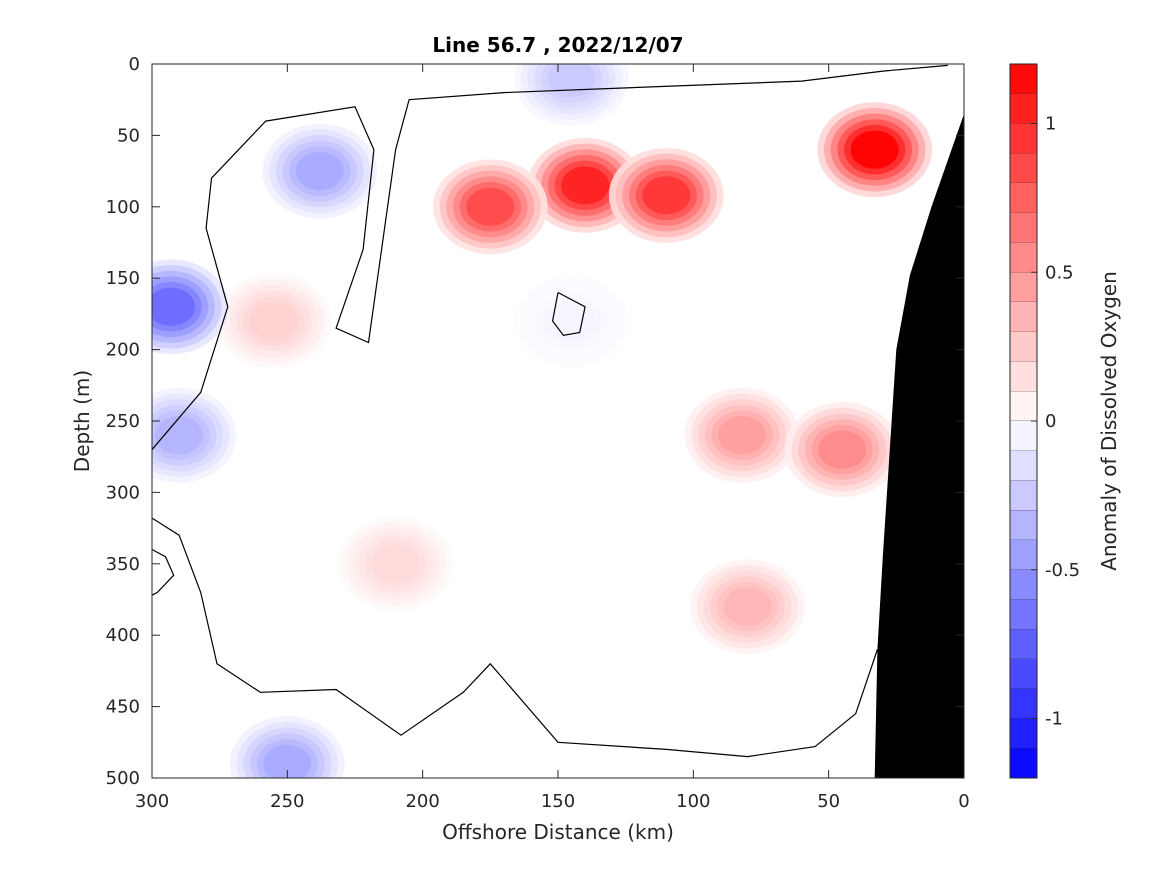 This screenshot has width=1167, height=880. What do you see at coordinates (123, 564) in the screenshot?
I see `y-tick-label: 350` at bounding box center [123, 564].